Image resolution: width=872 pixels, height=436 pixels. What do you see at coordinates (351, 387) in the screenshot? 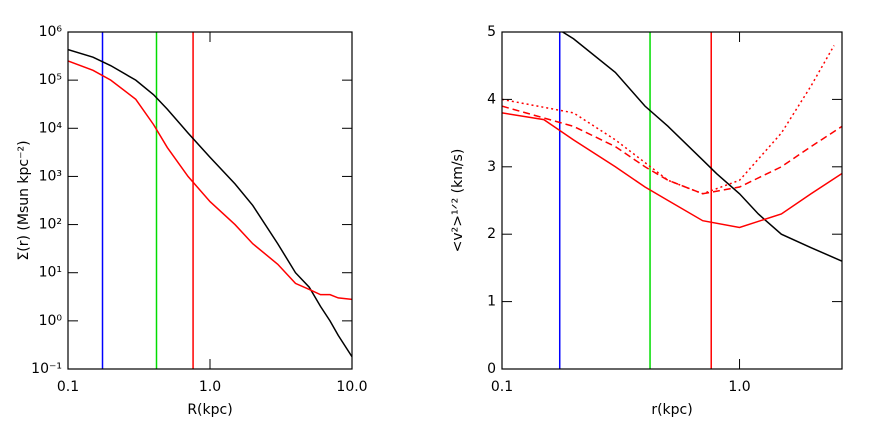
I see `x-tick-label: 10.0` at bounding box center [351, 387].